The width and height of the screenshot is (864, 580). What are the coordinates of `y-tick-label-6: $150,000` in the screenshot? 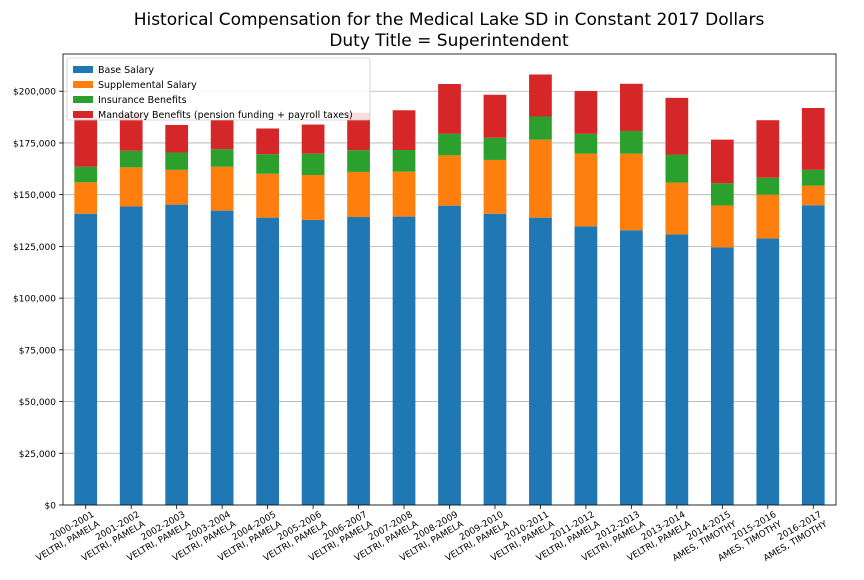 It's located at (34, 196).